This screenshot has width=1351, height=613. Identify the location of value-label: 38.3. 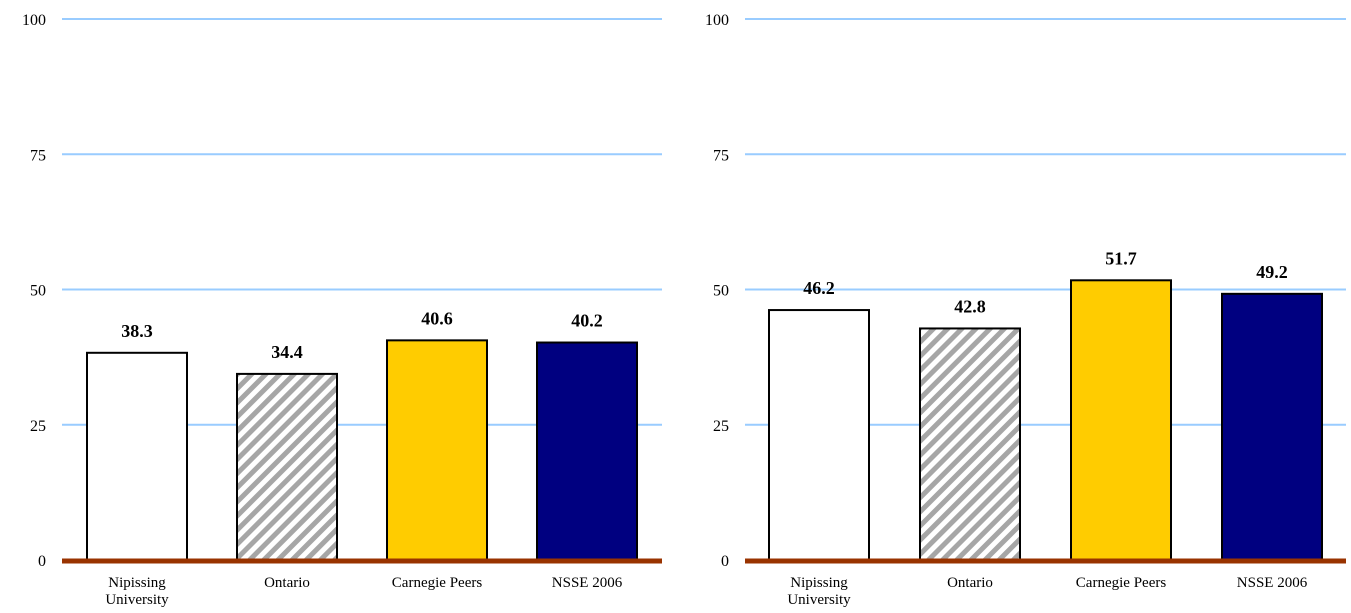
(137, 331).